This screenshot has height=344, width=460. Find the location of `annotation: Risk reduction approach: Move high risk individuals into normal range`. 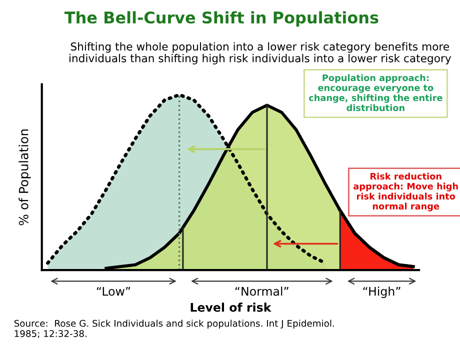

annotation: Risk reduction approach: Move high risk individuals into normal range is located at coordinates (406, 192).